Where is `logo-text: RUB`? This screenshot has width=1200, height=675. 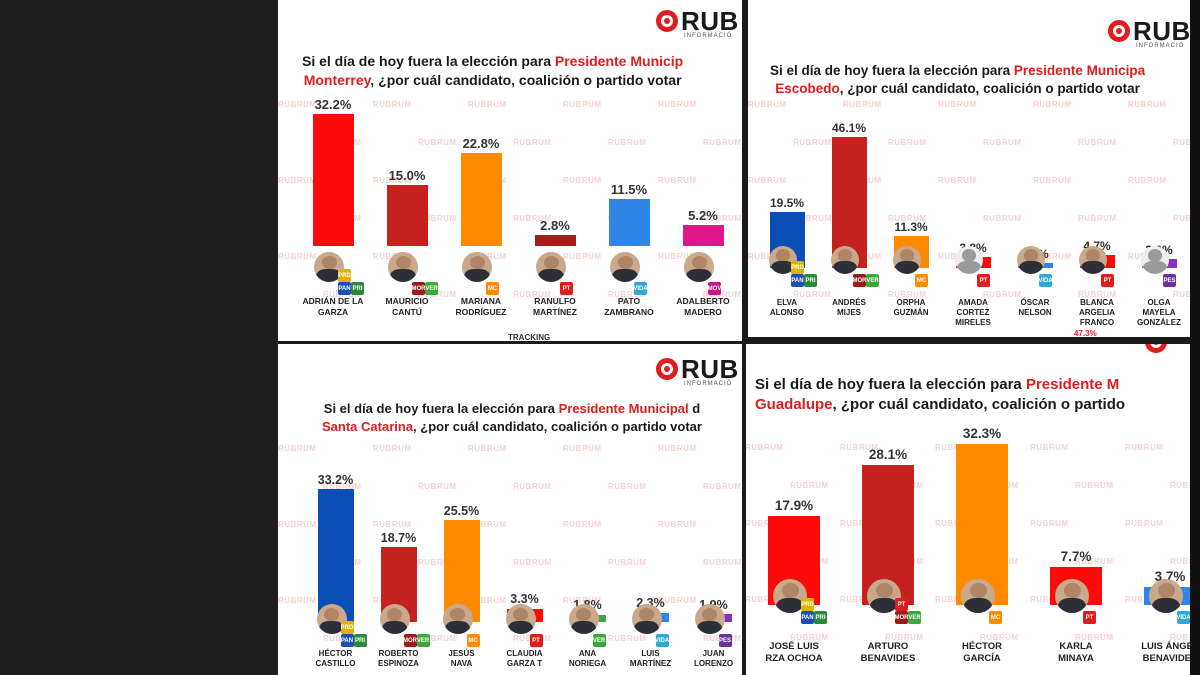
logo-text: RUB is located at coordinates (710, 369).